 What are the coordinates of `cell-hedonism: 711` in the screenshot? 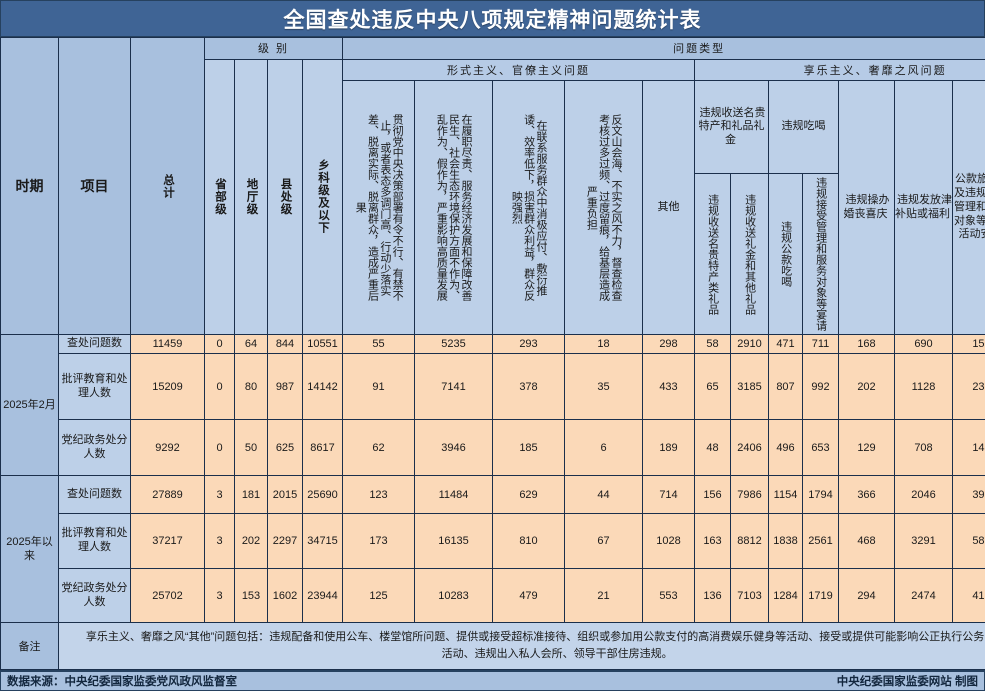 It's located at (820, 344).